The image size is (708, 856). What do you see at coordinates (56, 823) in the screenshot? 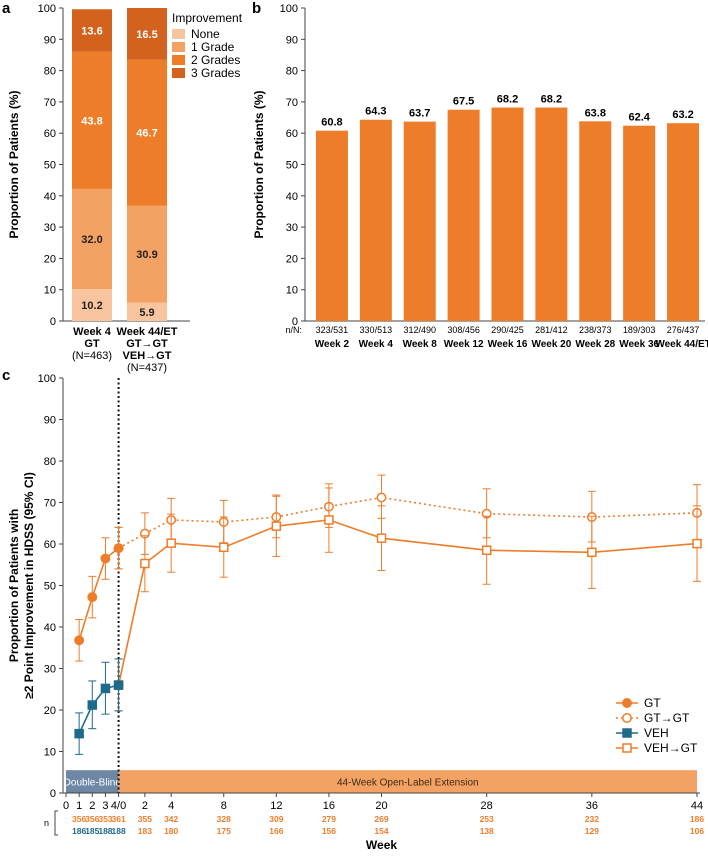
I see `c-n-bracket` at bounding box center [56, 823].